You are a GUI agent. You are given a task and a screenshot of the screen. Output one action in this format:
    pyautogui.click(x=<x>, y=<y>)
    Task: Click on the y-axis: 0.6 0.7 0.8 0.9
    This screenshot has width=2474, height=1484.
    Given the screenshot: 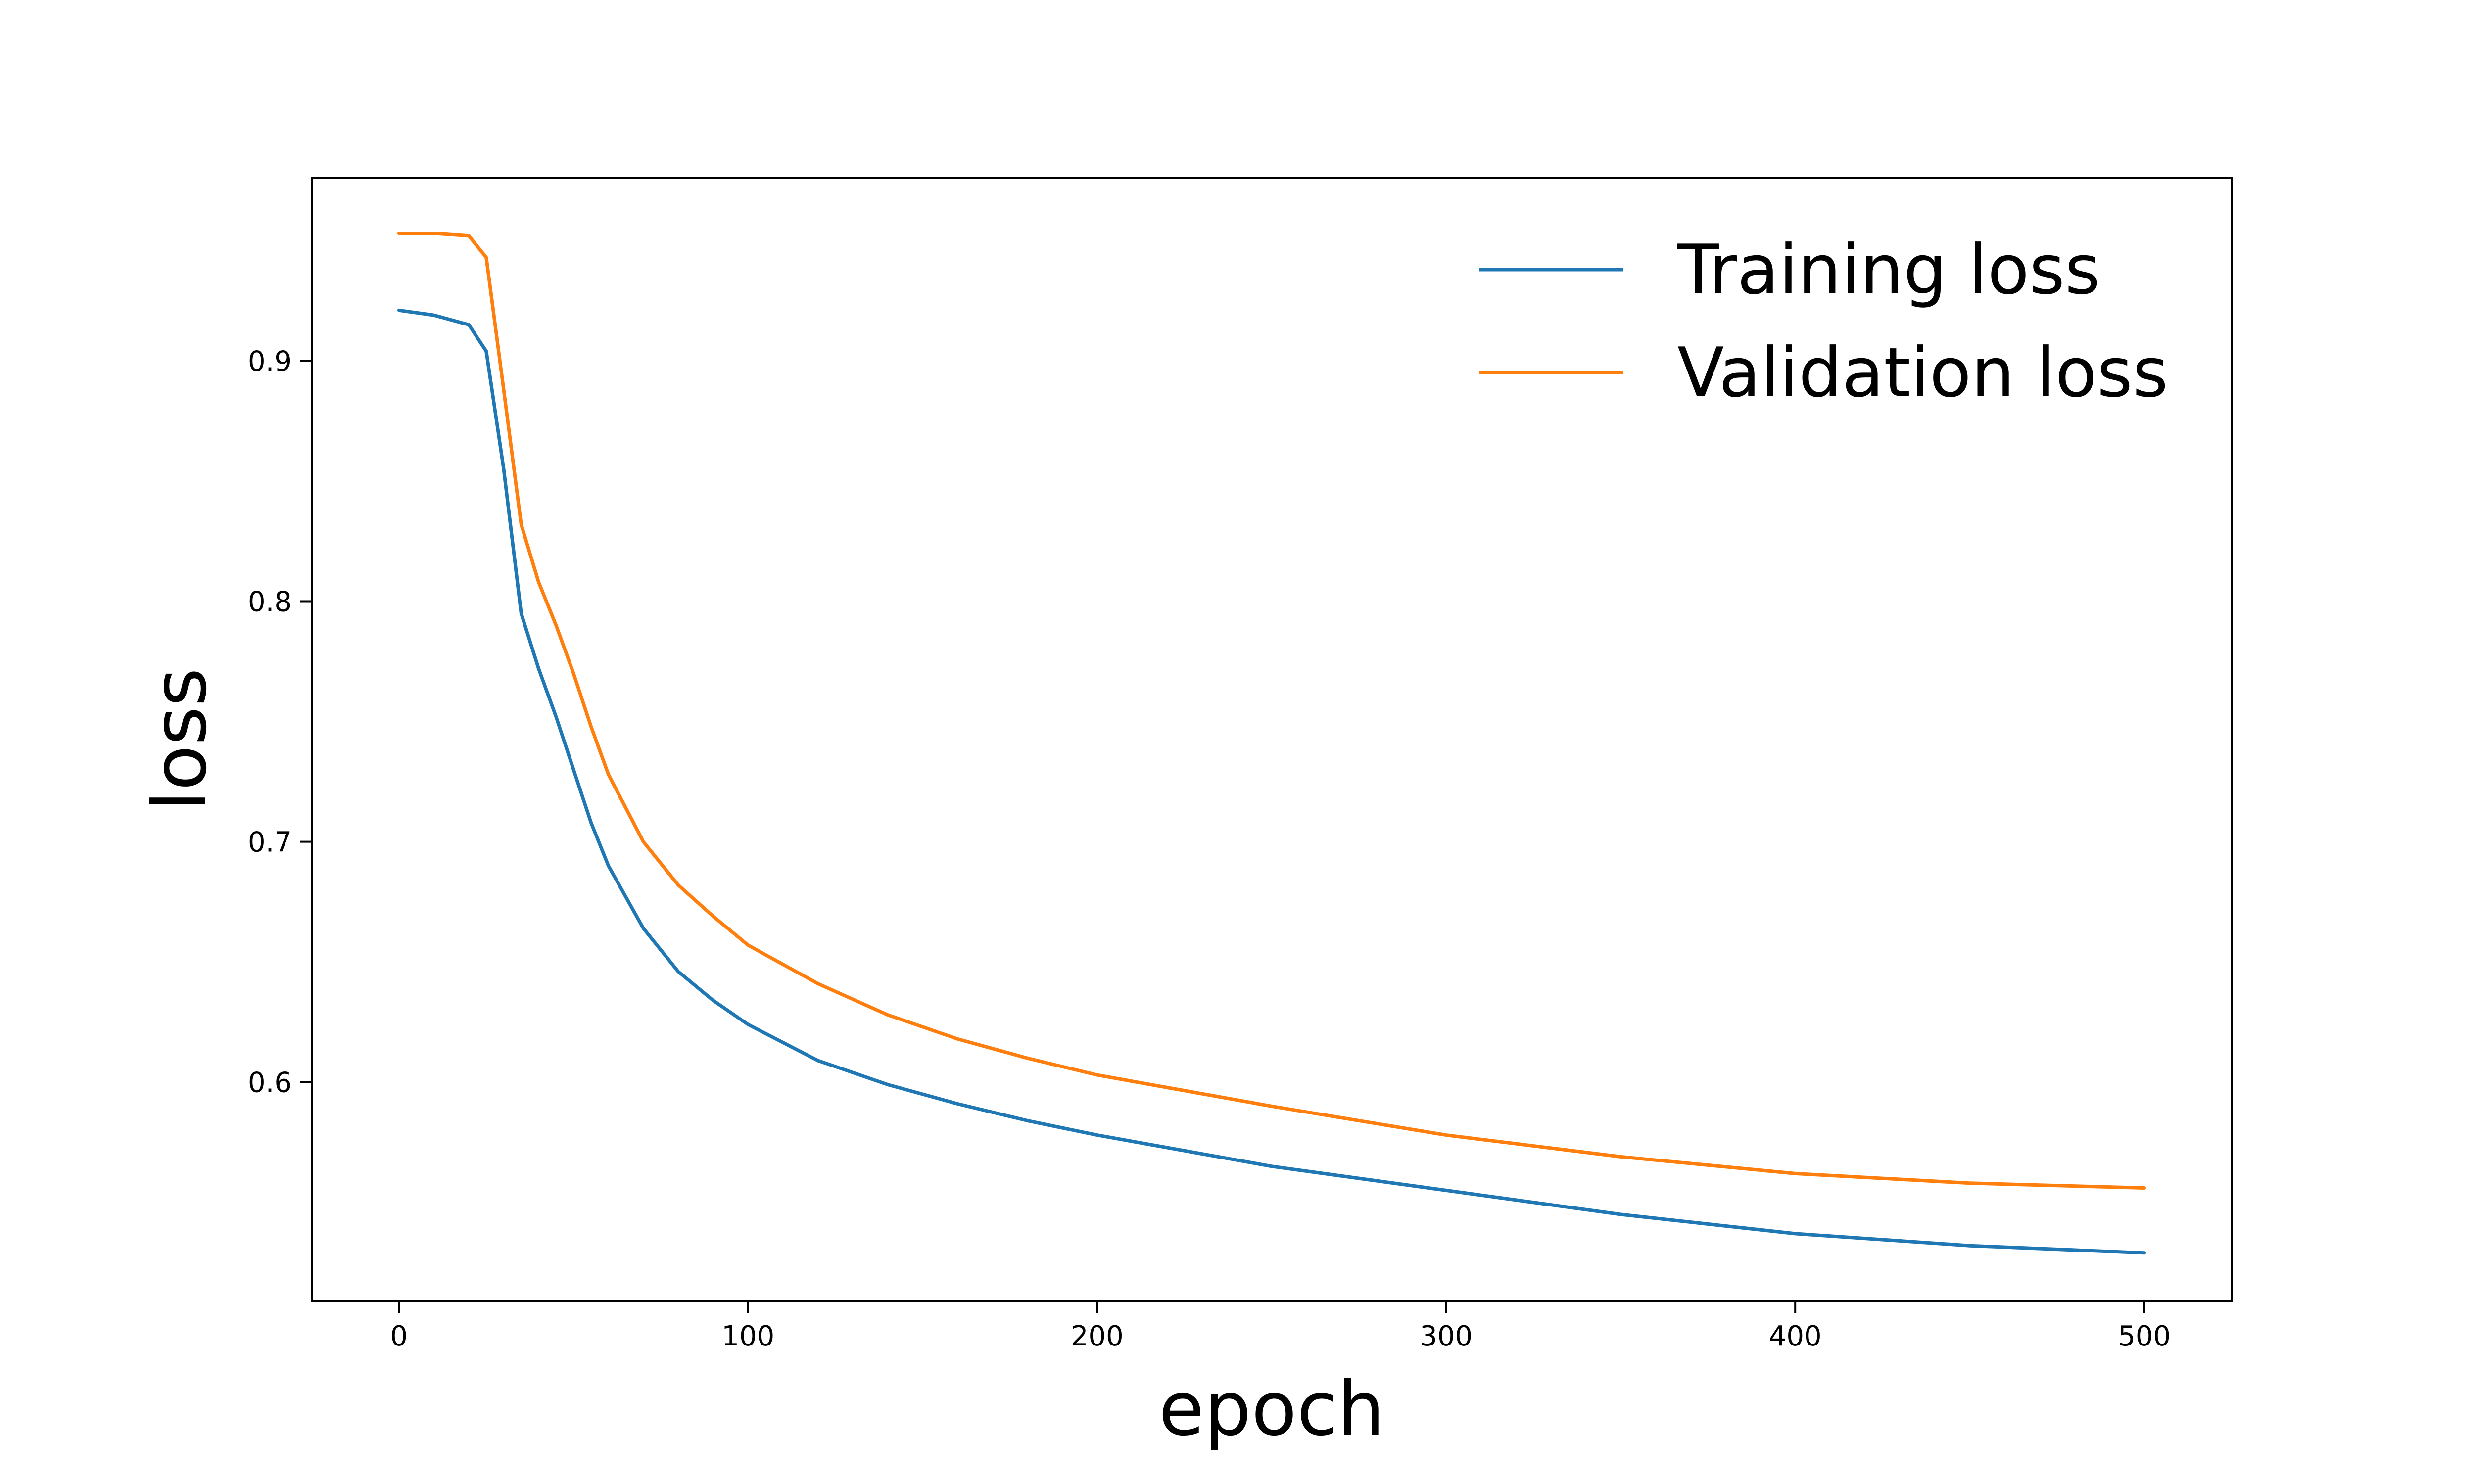 What is the action you would take?
    pyautogui.click(x=280, y=722)
    